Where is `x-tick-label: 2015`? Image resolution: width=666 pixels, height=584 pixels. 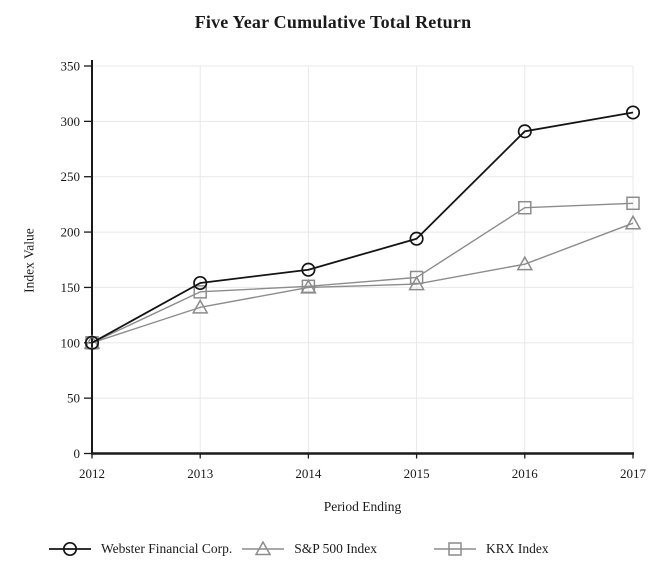
x-tick-label: 2015 is located at coordinates (417, 473).